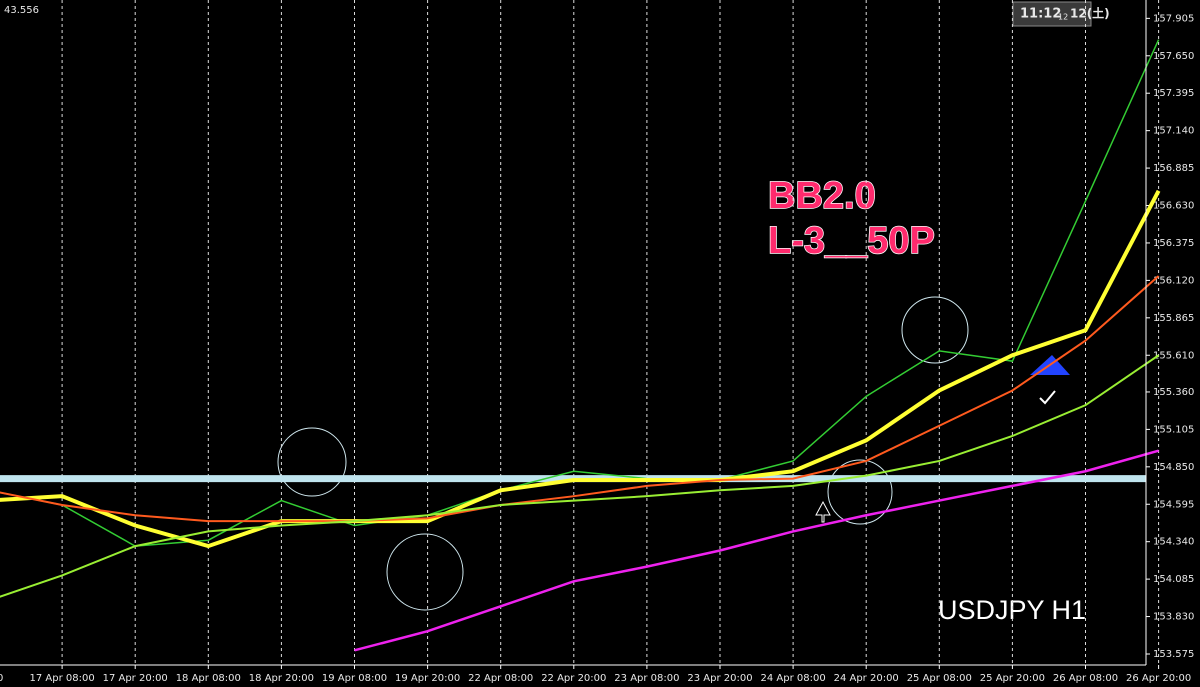 Image resolution: width=1200 pixels, height=687 pixels. I want to click on y-tick-label: 156.120, so click(1173, 280).